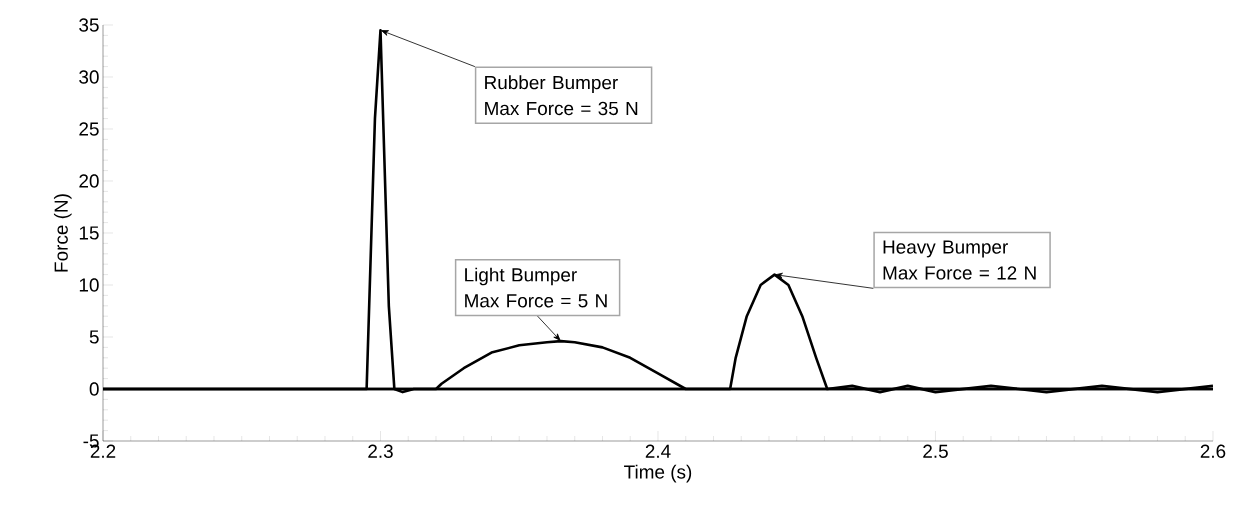  What do you see at coordinates (62, 233) in the screenshot?
I see `y-axis-title: Force (N)` at bounding box center [62, 233].